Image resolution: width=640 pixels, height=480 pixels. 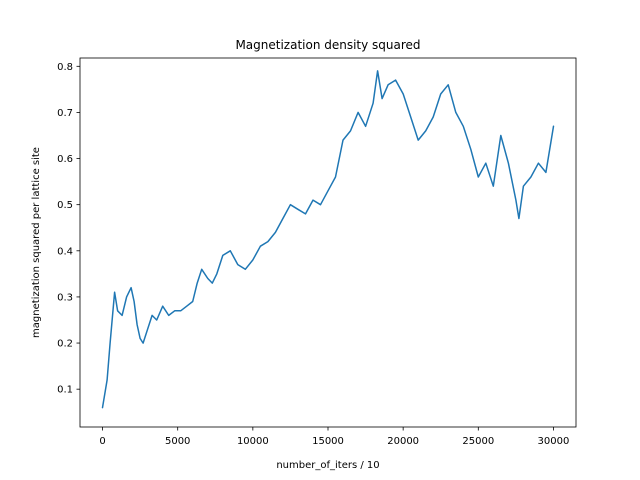 What do you see at coordinates (177, 441) in the screenshot?
I see `x-tick-label: 5000` at bounding box center [177, 441].